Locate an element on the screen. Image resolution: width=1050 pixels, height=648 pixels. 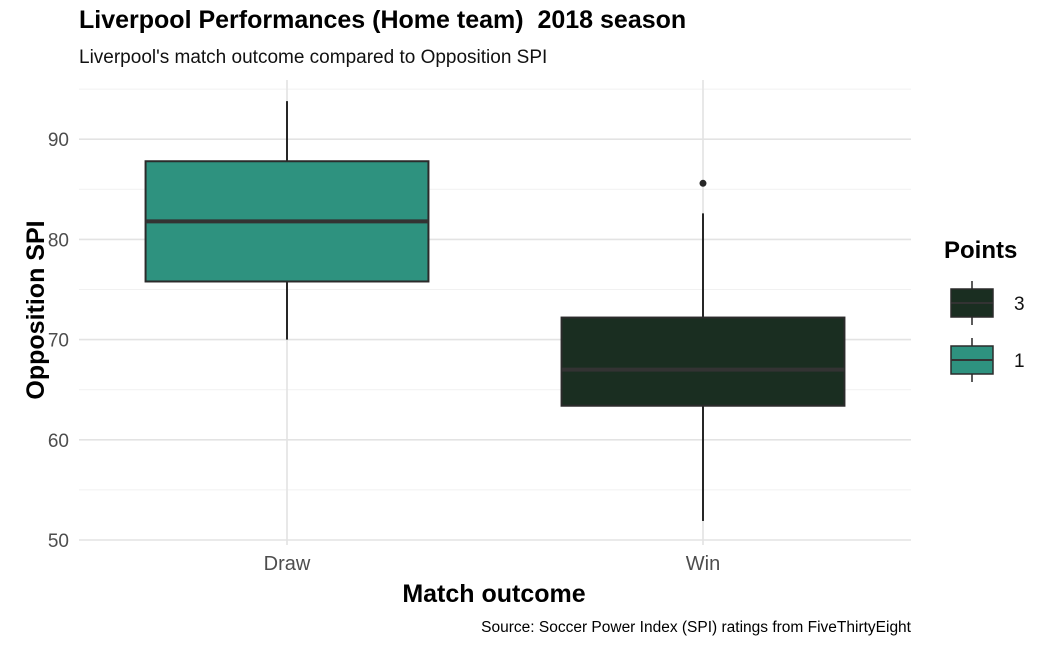
box-draw is located at coordinates (287, 220).